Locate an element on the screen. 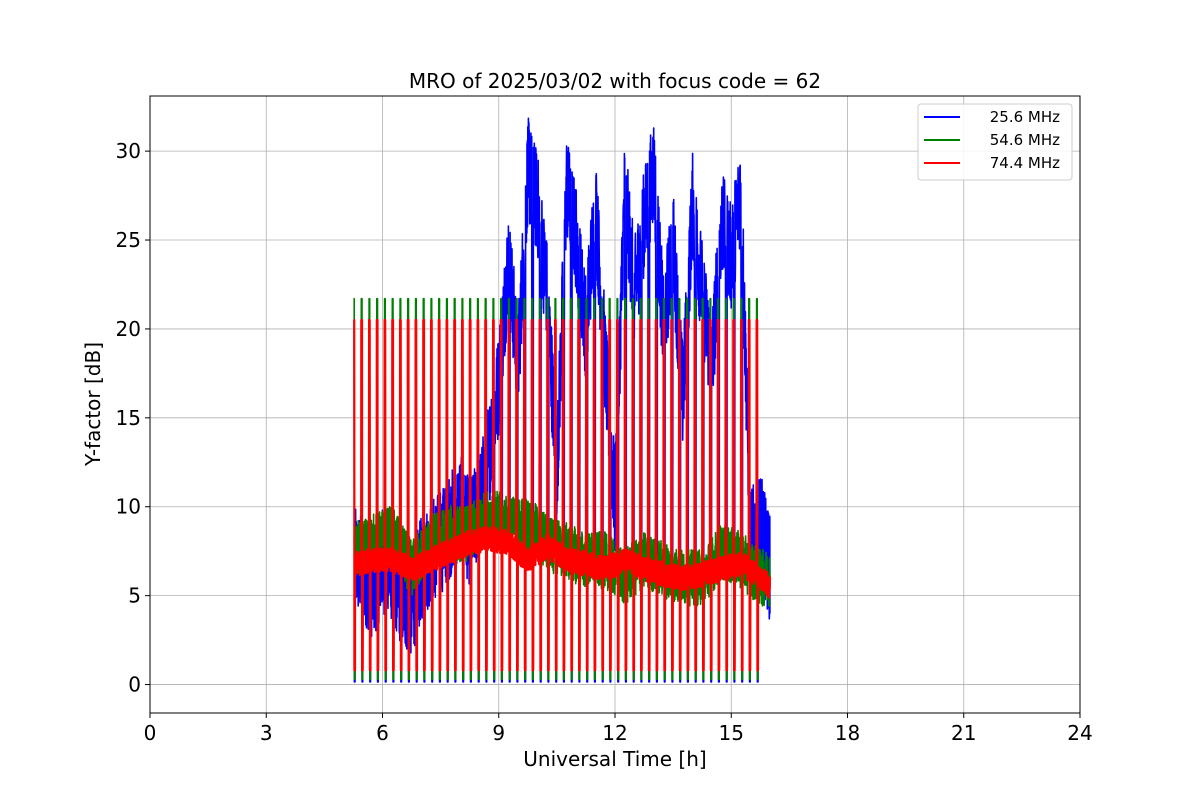  y-axis: 0 5 10 15 20 25 30 is located at coordinates (133, 418).